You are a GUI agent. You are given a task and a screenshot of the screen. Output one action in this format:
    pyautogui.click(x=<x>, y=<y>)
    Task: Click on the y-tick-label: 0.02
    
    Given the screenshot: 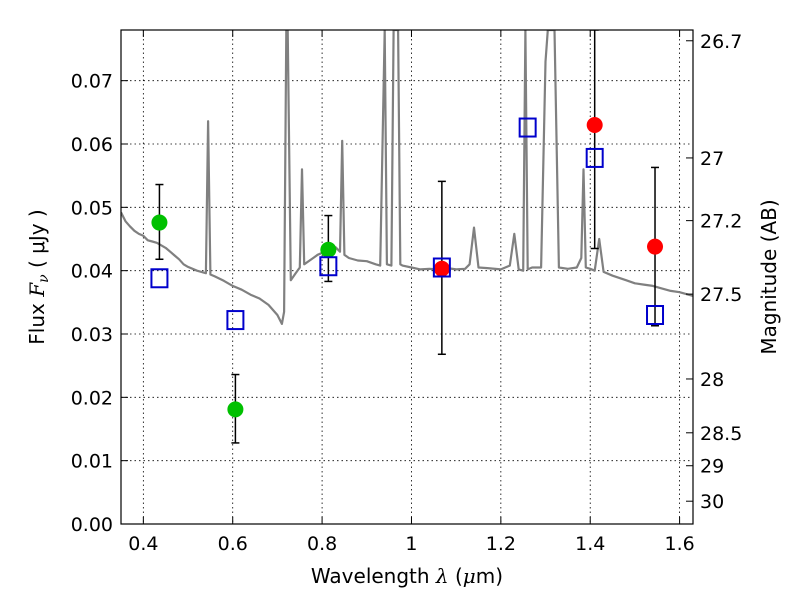 What is the action you would take?
    pyautogui.click(x=92, y=398)
    